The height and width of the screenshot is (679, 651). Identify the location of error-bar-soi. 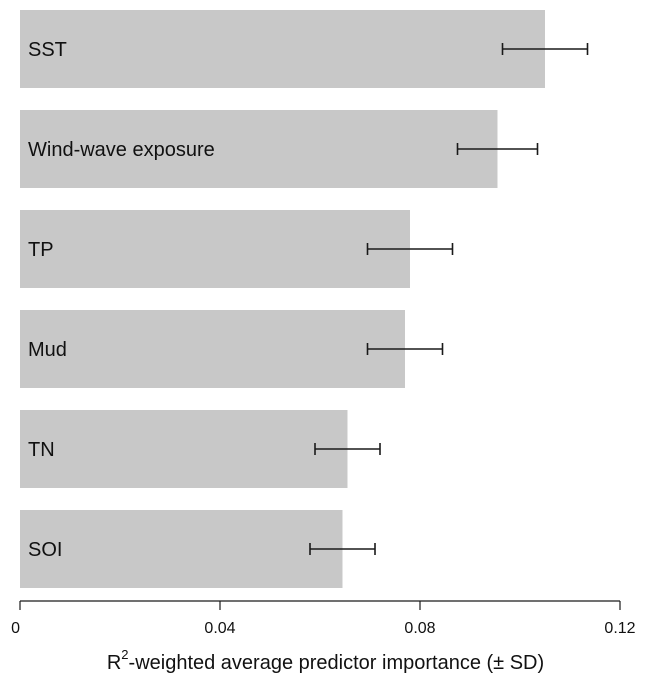
(342, 549).